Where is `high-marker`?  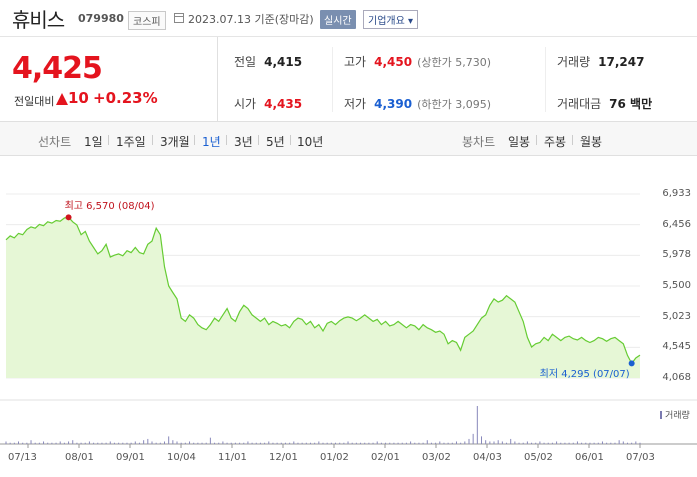 high-marker is located at coordinates (68, 217).